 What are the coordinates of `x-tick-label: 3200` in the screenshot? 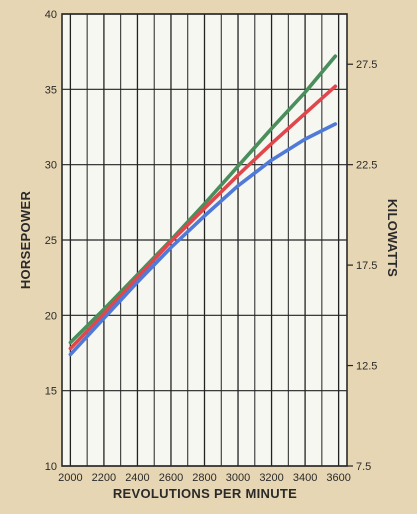 It's located at (271, 478).